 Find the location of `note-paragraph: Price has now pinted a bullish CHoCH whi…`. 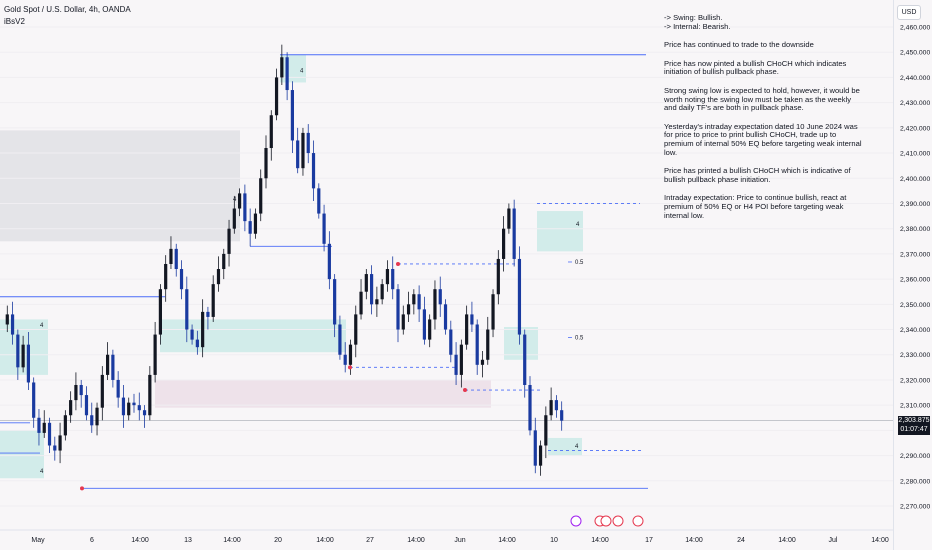

note-paragraph: Price has now pinted a bullish CHoCH whi… is located at coordinates (755, 67).